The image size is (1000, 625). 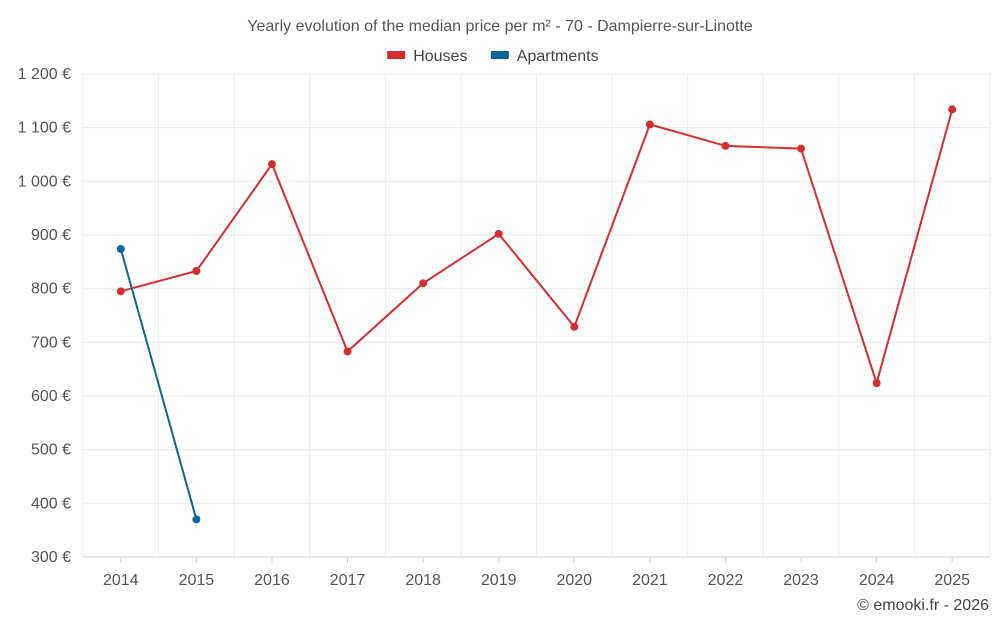 What do you see at coordinates (51, 557) in the screenshot?
I see `y-tick-label: 300 €` at bounding box center [51, 557].